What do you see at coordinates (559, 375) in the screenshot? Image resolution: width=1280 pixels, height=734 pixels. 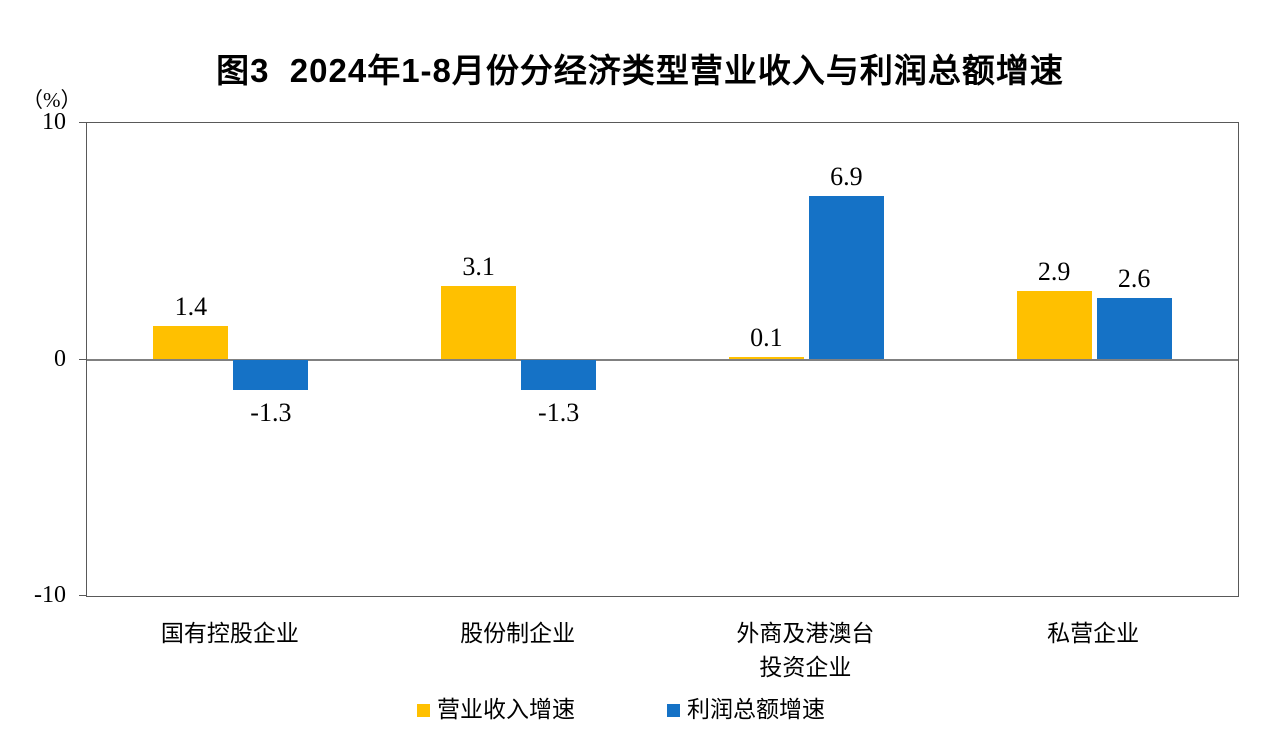 I see `bar-利润总额增速-股份制企业` at bounding box center [559, 375].